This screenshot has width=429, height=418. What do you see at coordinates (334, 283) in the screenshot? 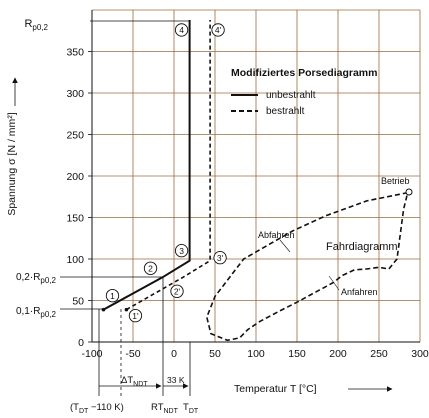
I see `anfahren-pointer` at bounding box center [334, 283].